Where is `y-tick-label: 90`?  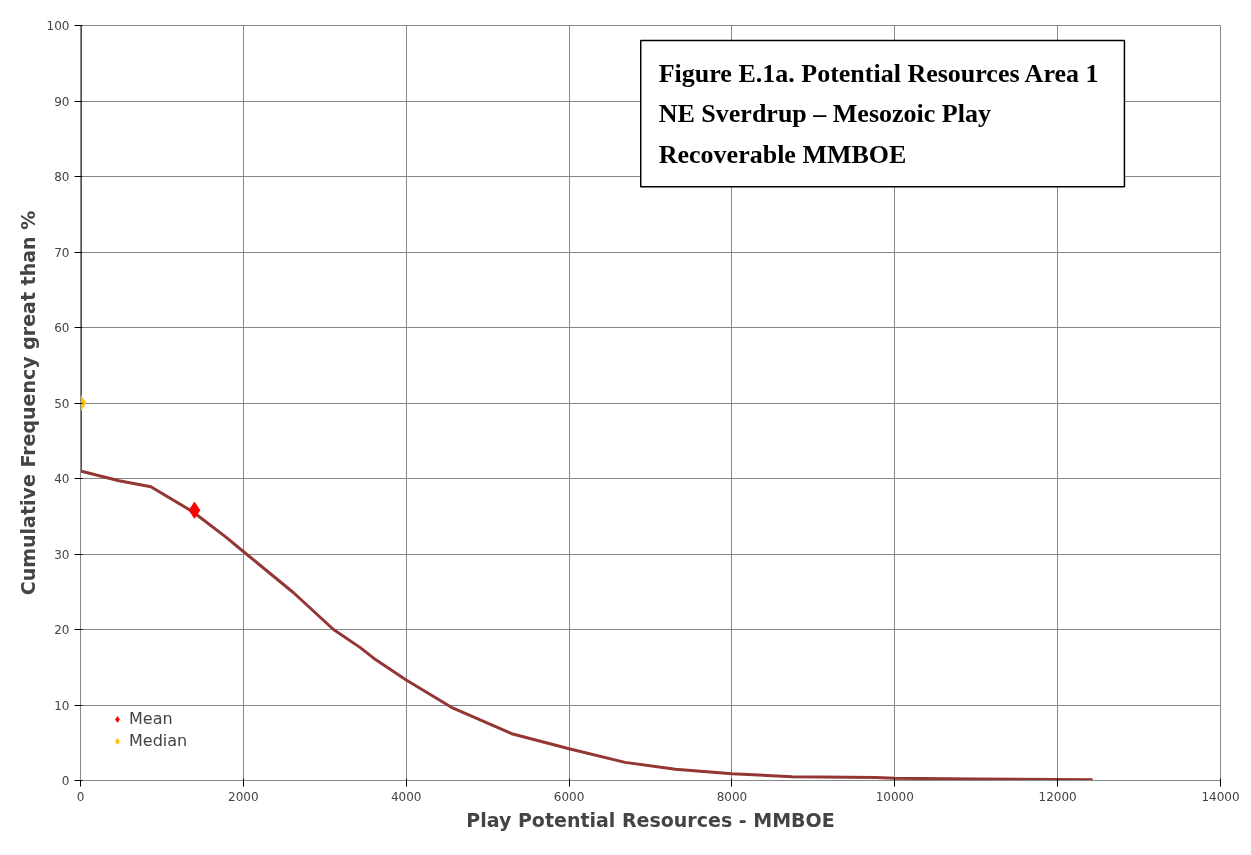 y-tick-label: 90 is located at coordinates (62, 101).